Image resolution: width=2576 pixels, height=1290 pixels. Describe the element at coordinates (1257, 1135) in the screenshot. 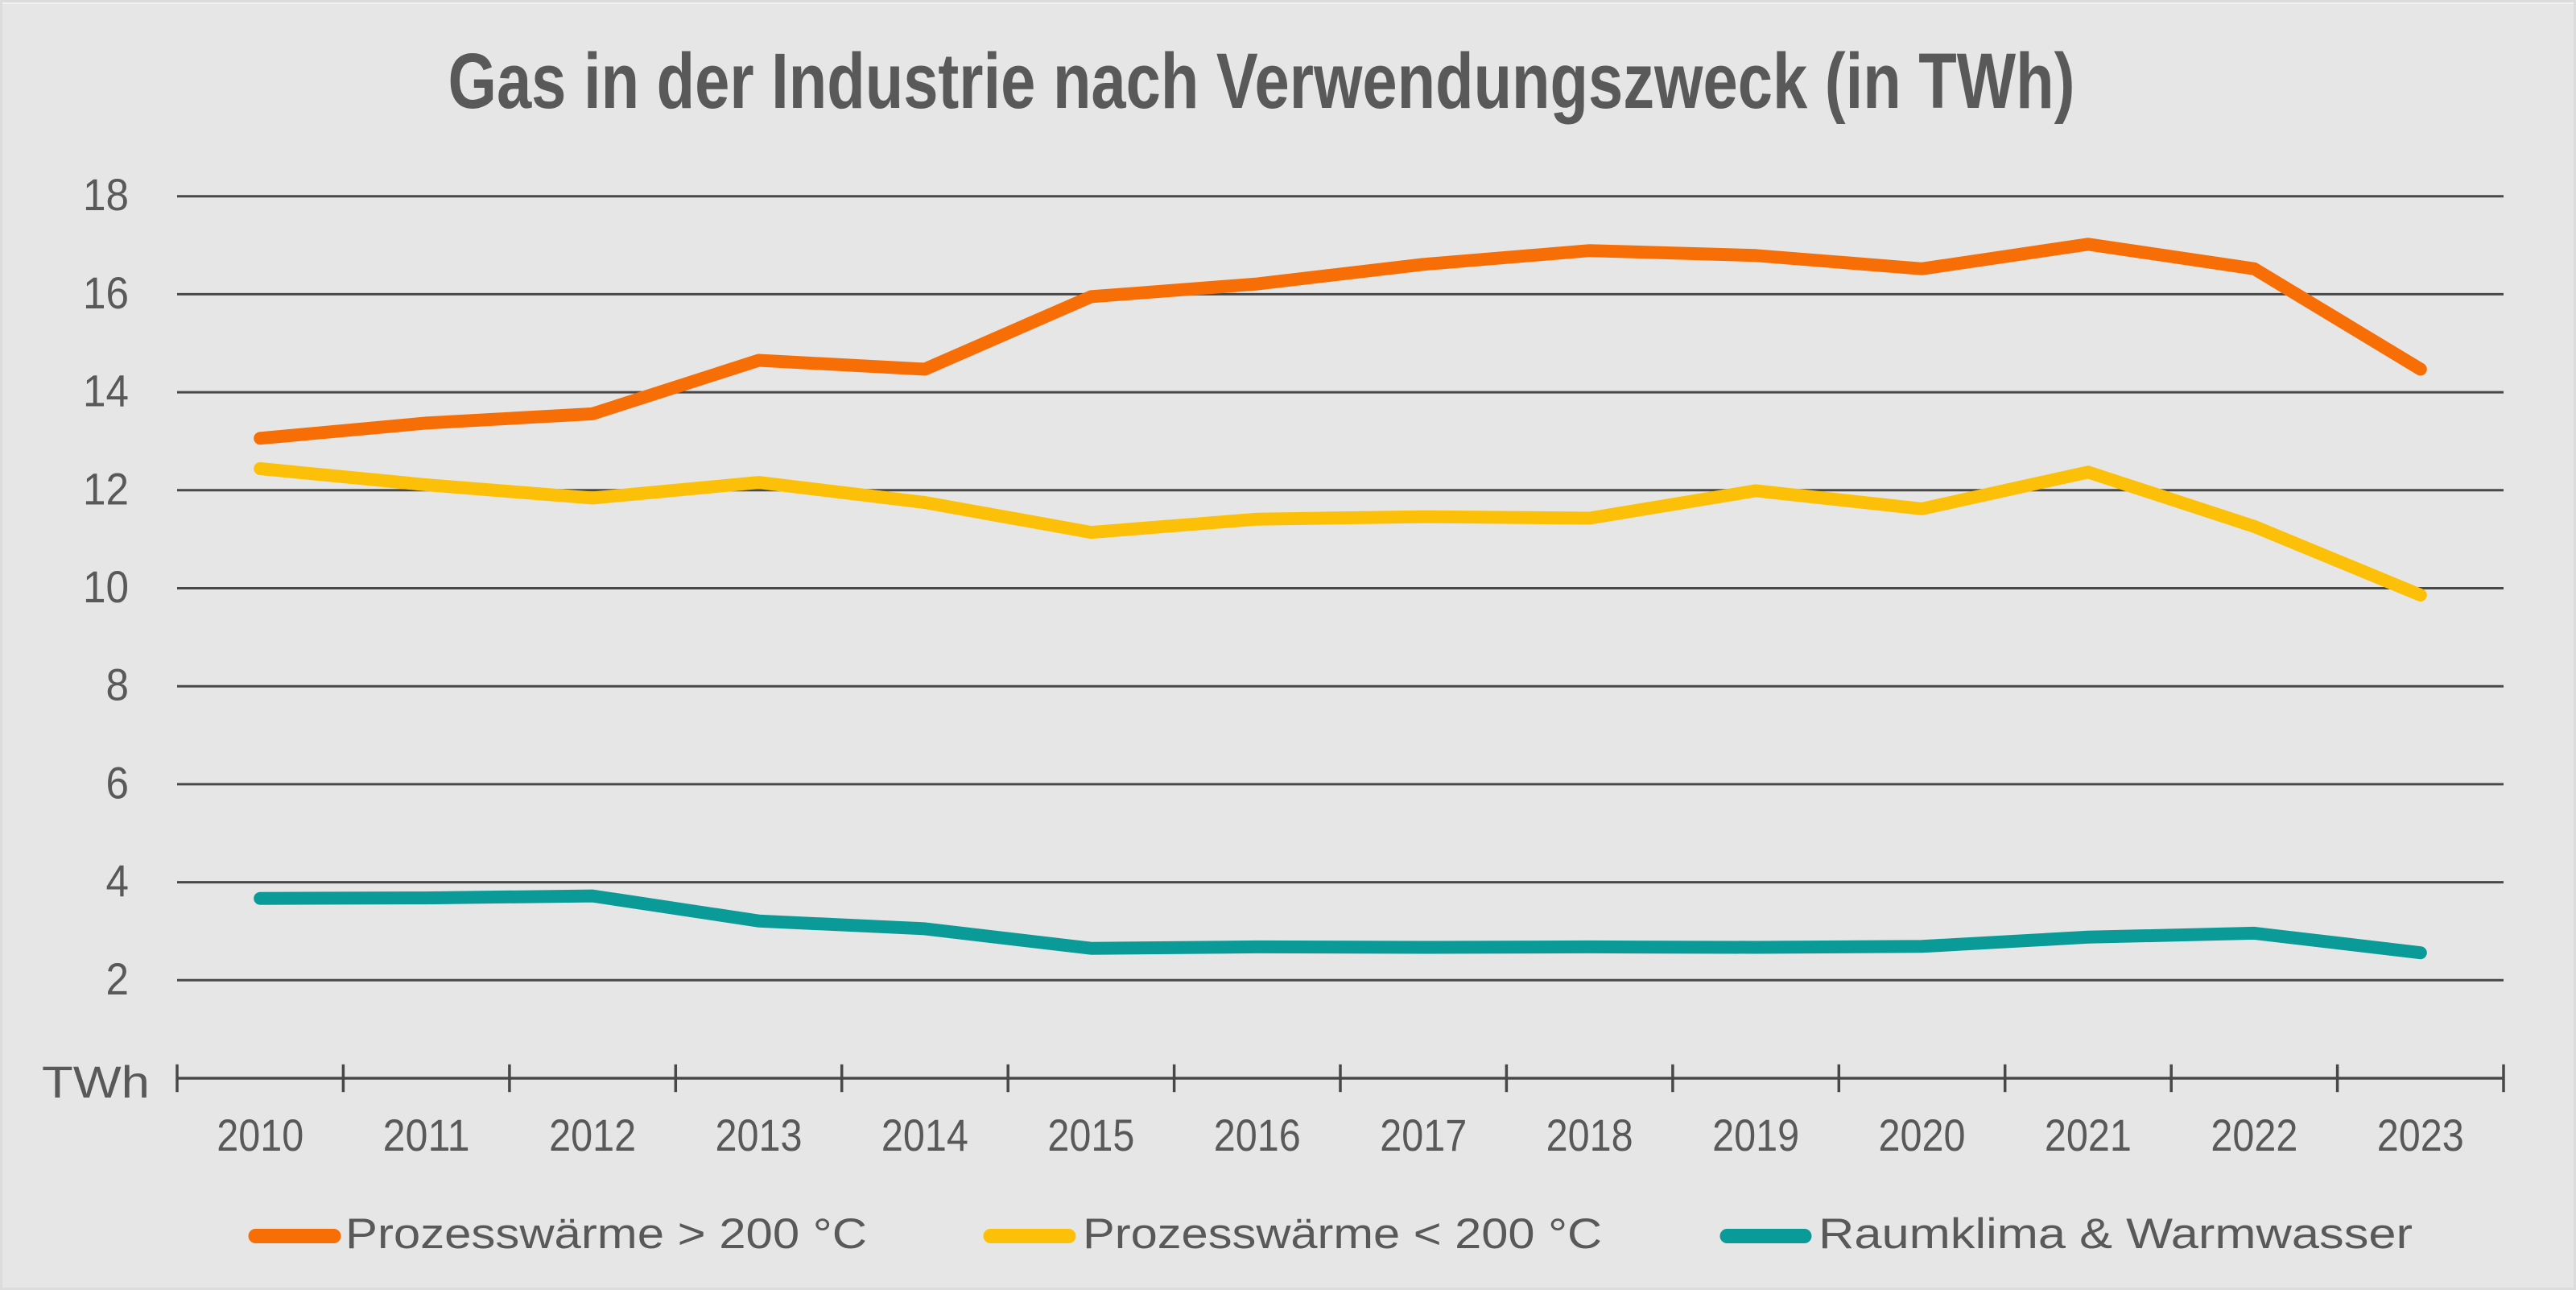

I see `svg-text: 2016` at that location.